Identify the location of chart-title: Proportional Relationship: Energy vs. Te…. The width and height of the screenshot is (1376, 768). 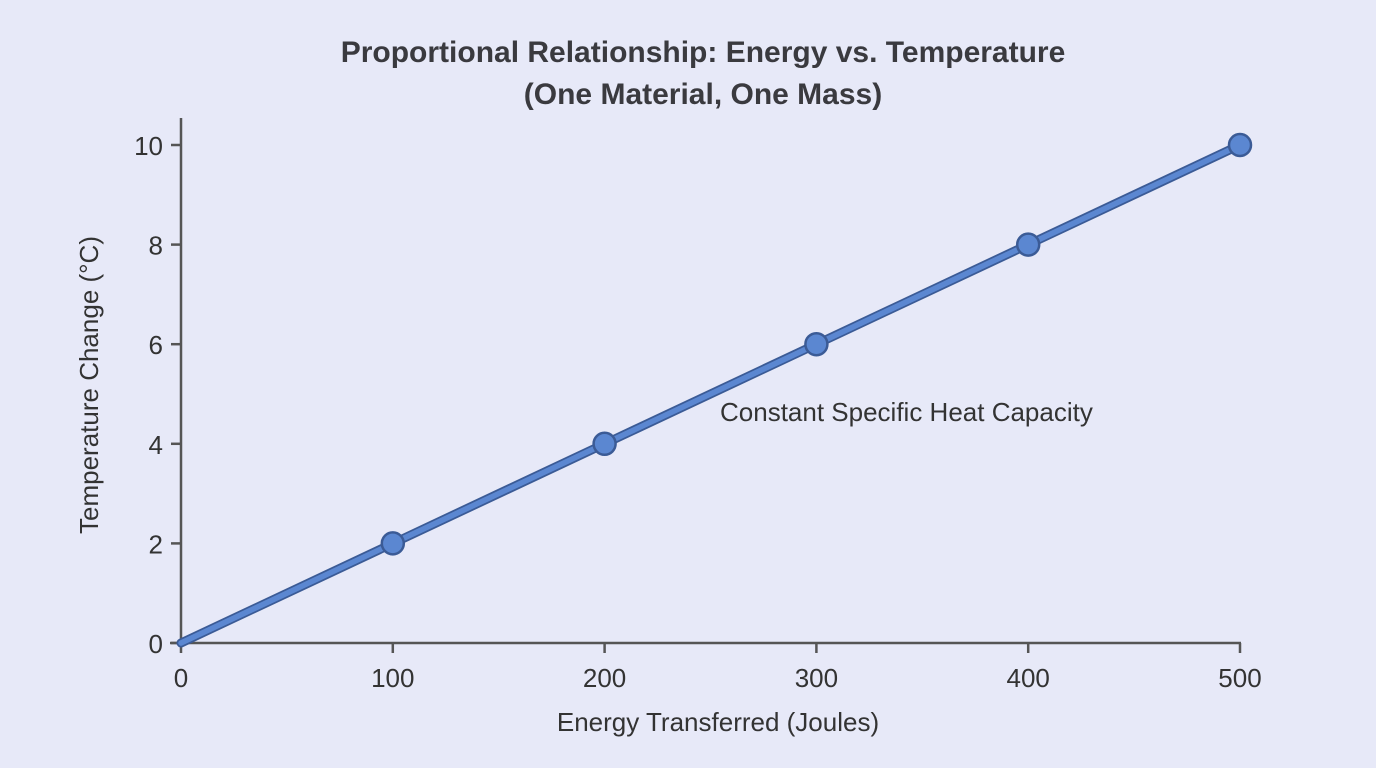
(703, 52).